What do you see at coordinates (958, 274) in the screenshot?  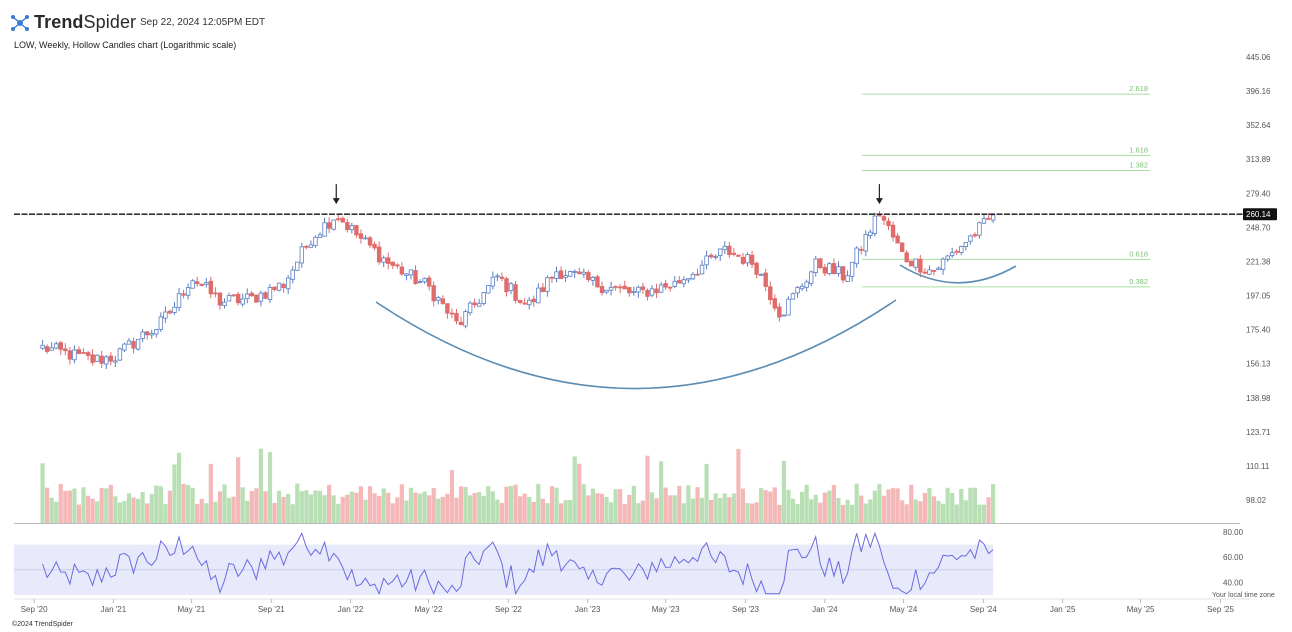 I see `handle-curve` at bounding box center [958, 274].